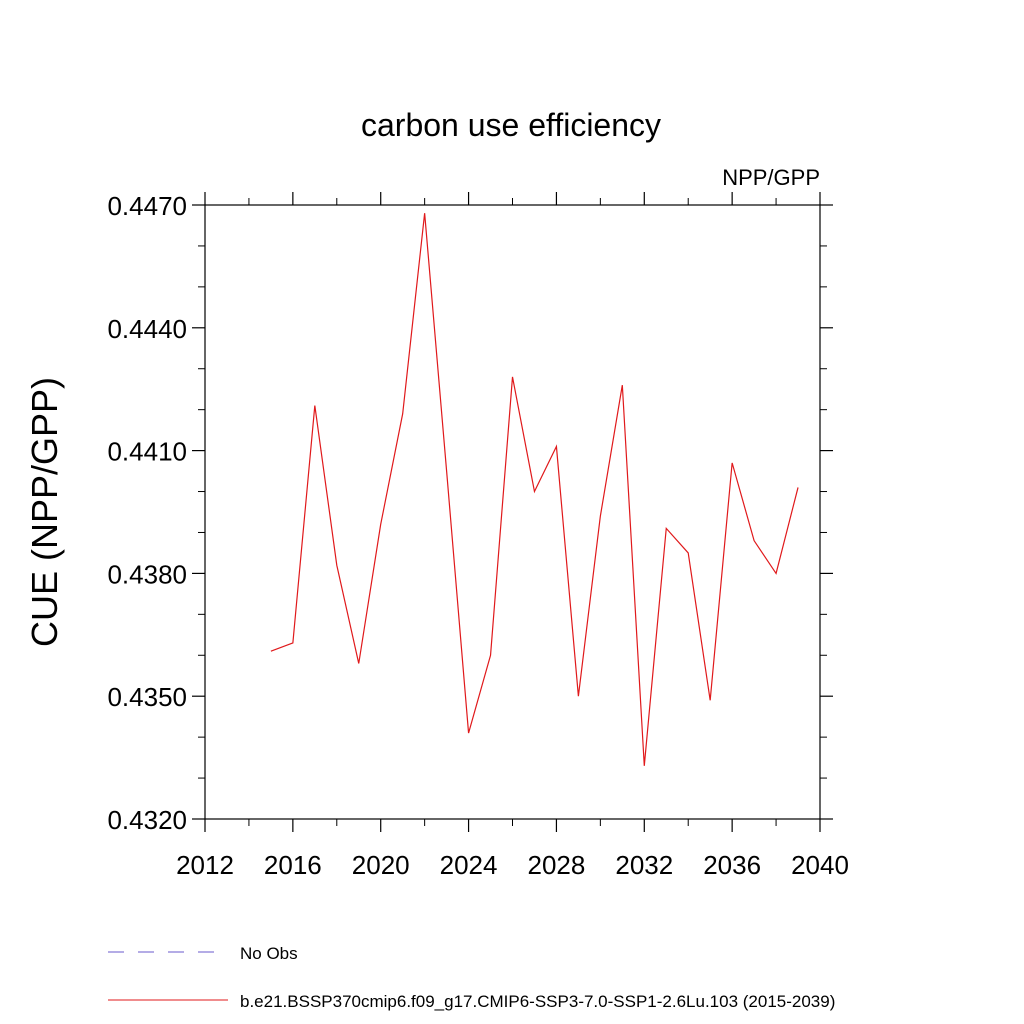 Image resolution: width=1024 pixels, height=1024 pixels. Describe the element at coordinates (557, 865) in the screenshot. I see `x-tick-label: 2028` at that location.